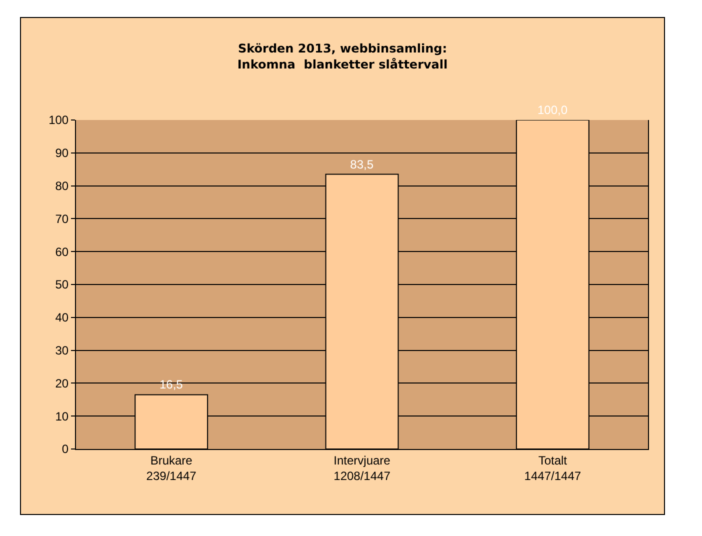  Describe the element at coordinates (62, 383) in the screenshot. I see `y-tick-label: 20` at that location.